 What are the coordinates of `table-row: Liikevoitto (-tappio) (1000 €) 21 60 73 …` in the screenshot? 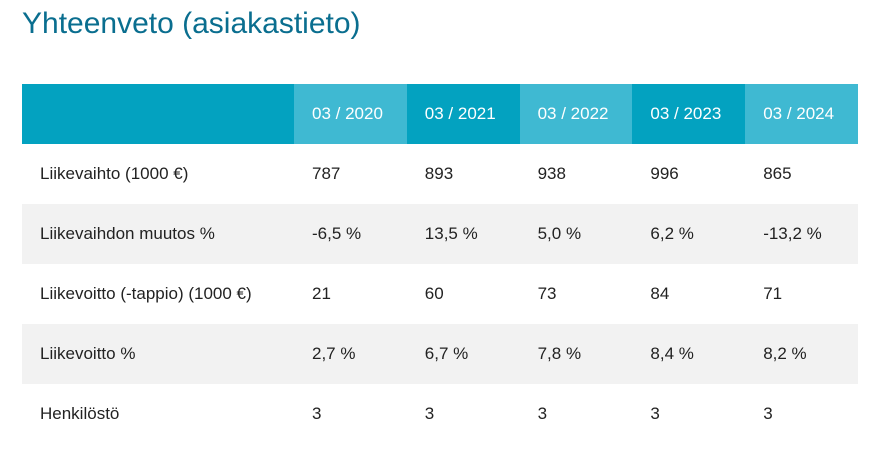 It's located at (440, 294).